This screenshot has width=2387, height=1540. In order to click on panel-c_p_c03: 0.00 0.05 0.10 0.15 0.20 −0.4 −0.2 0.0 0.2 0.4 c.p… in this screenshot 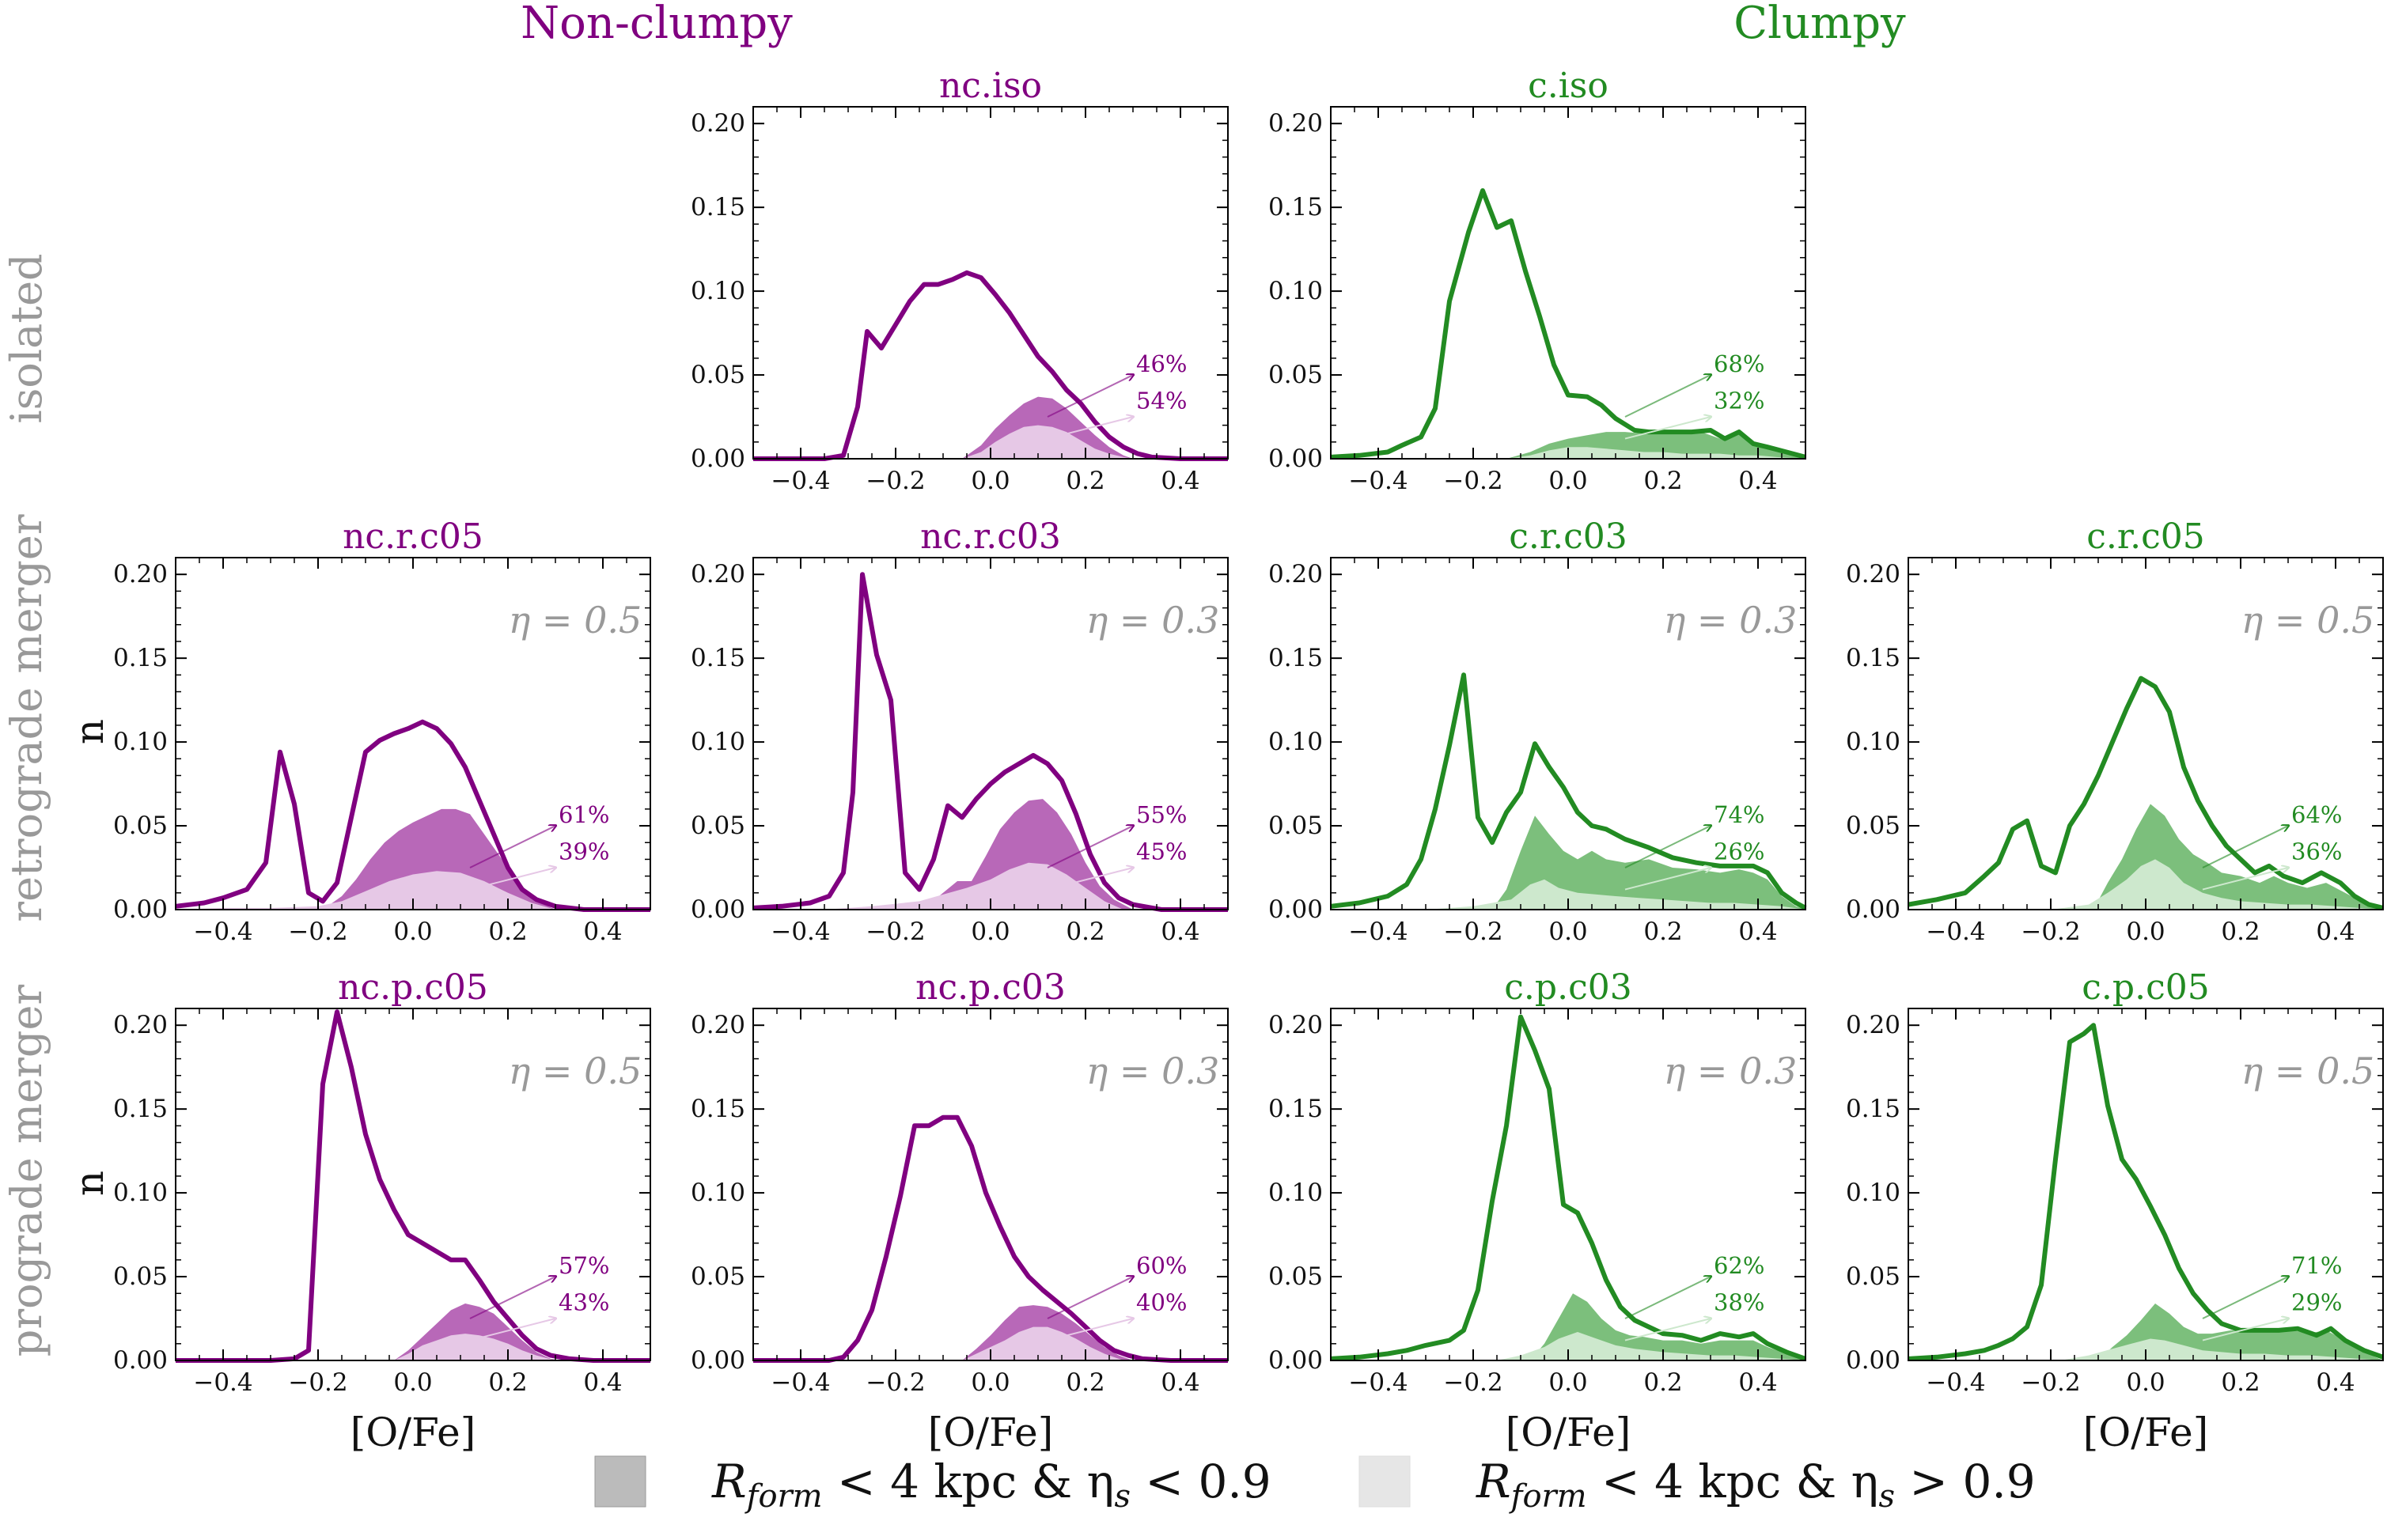, I will do `click(1537, 1182)`.